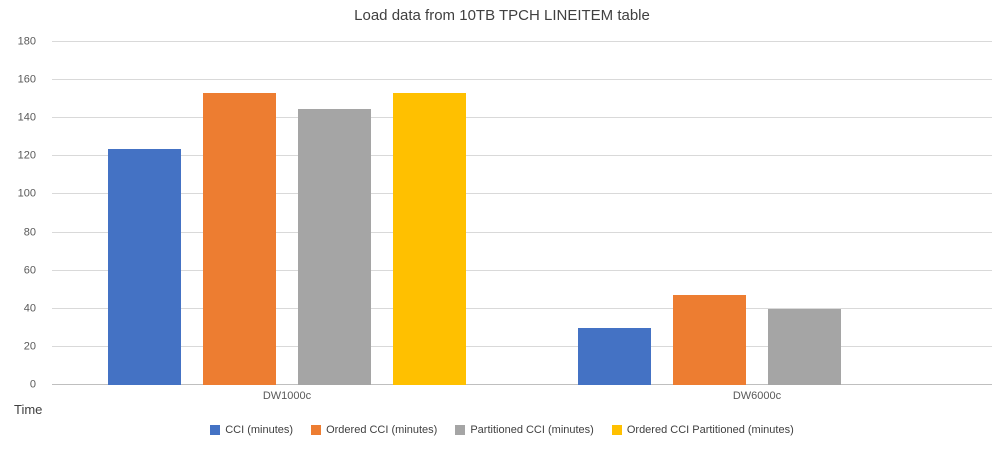 Image resolution: width=1004 pixels, height=452 pixels. I want to click on legend-label: Ordered CCI (minutes), so click(382, 430).